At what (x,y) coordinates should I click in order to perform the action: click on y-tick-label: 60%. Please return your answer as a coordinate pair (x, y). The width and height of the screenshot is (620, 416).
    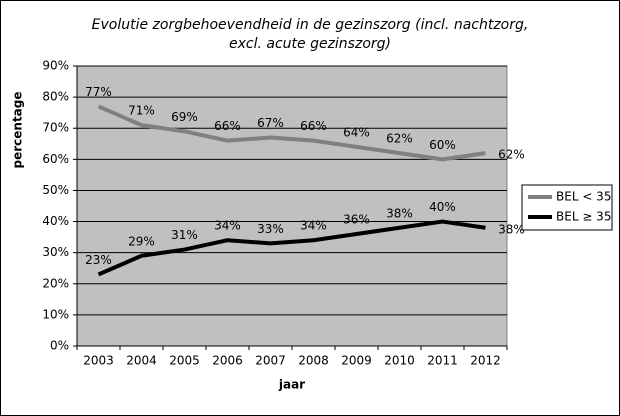
    Looking at the image, I should click on (55, 159).